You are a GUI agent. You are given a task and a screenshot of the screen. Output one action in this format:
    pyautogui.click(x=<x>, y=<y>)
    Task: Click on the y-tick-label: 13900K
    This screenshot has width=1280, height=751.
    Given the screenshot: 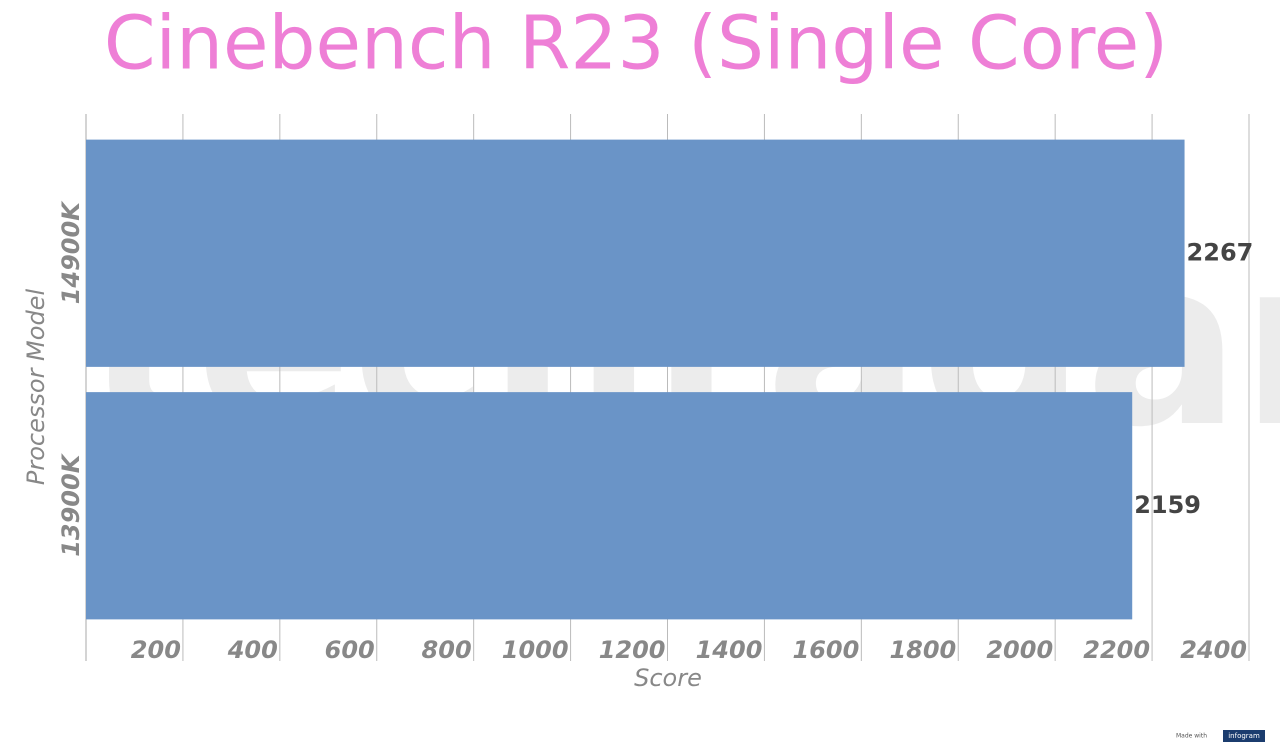 What is the action you would take?
    pyautogui.click(x=71, y=504)
    